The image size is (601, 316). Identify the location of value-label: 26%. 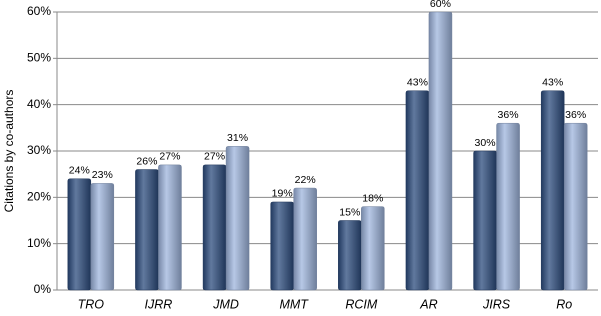
(146, 161).